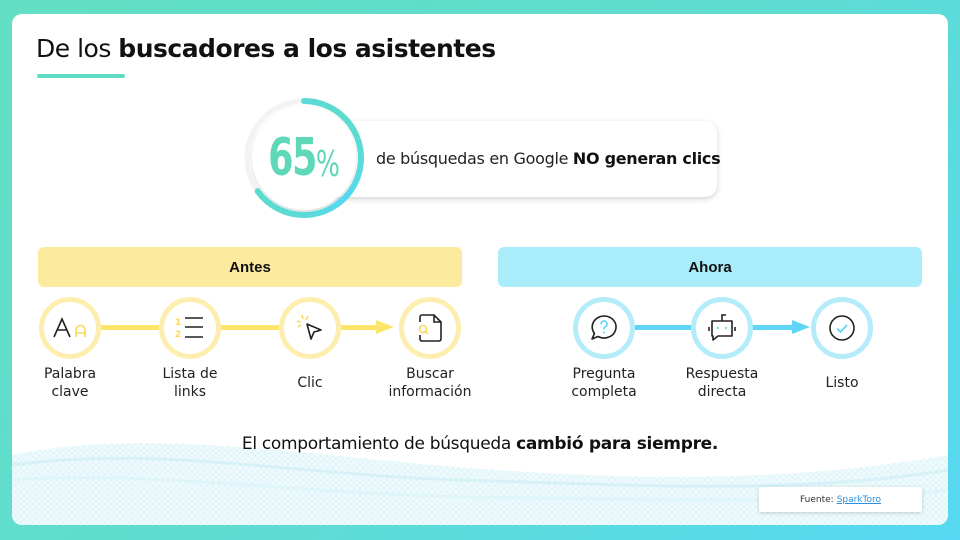  I want to click on source-link: SparkToro, so click(859, 499).